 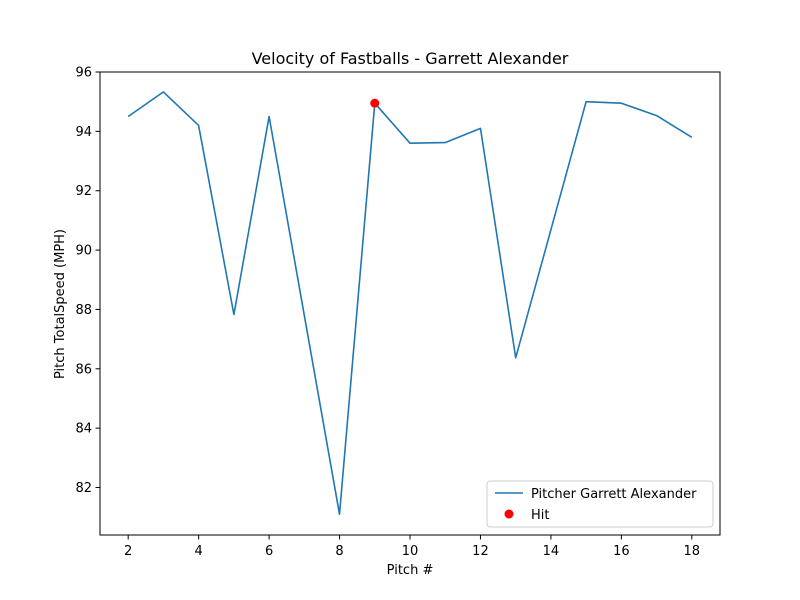 I want to click on legend-label: Pitcher Garrett Alexander, so click(x=614, y=494).